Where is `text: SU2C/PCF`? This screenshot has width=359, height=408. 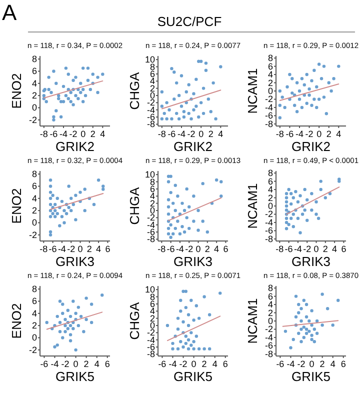
text: SU2C/PCF is located at coordinates (189, 21).